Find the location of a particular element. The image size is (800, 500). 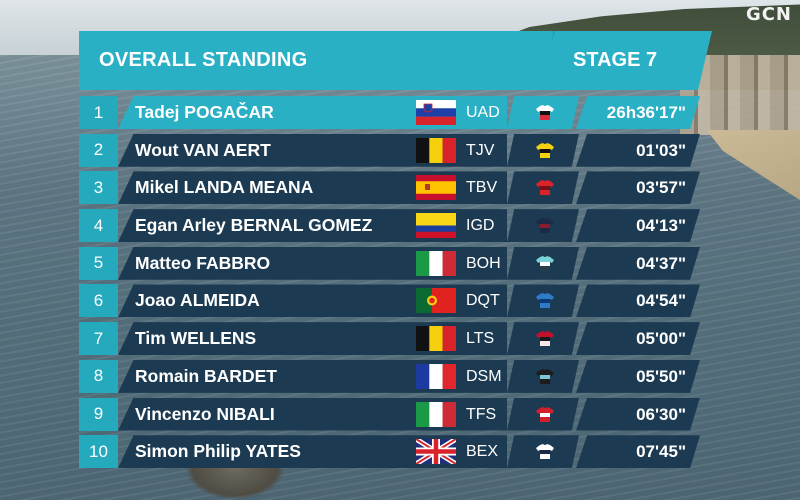

portugal-flag-icon is located at coordinates (436, 301).